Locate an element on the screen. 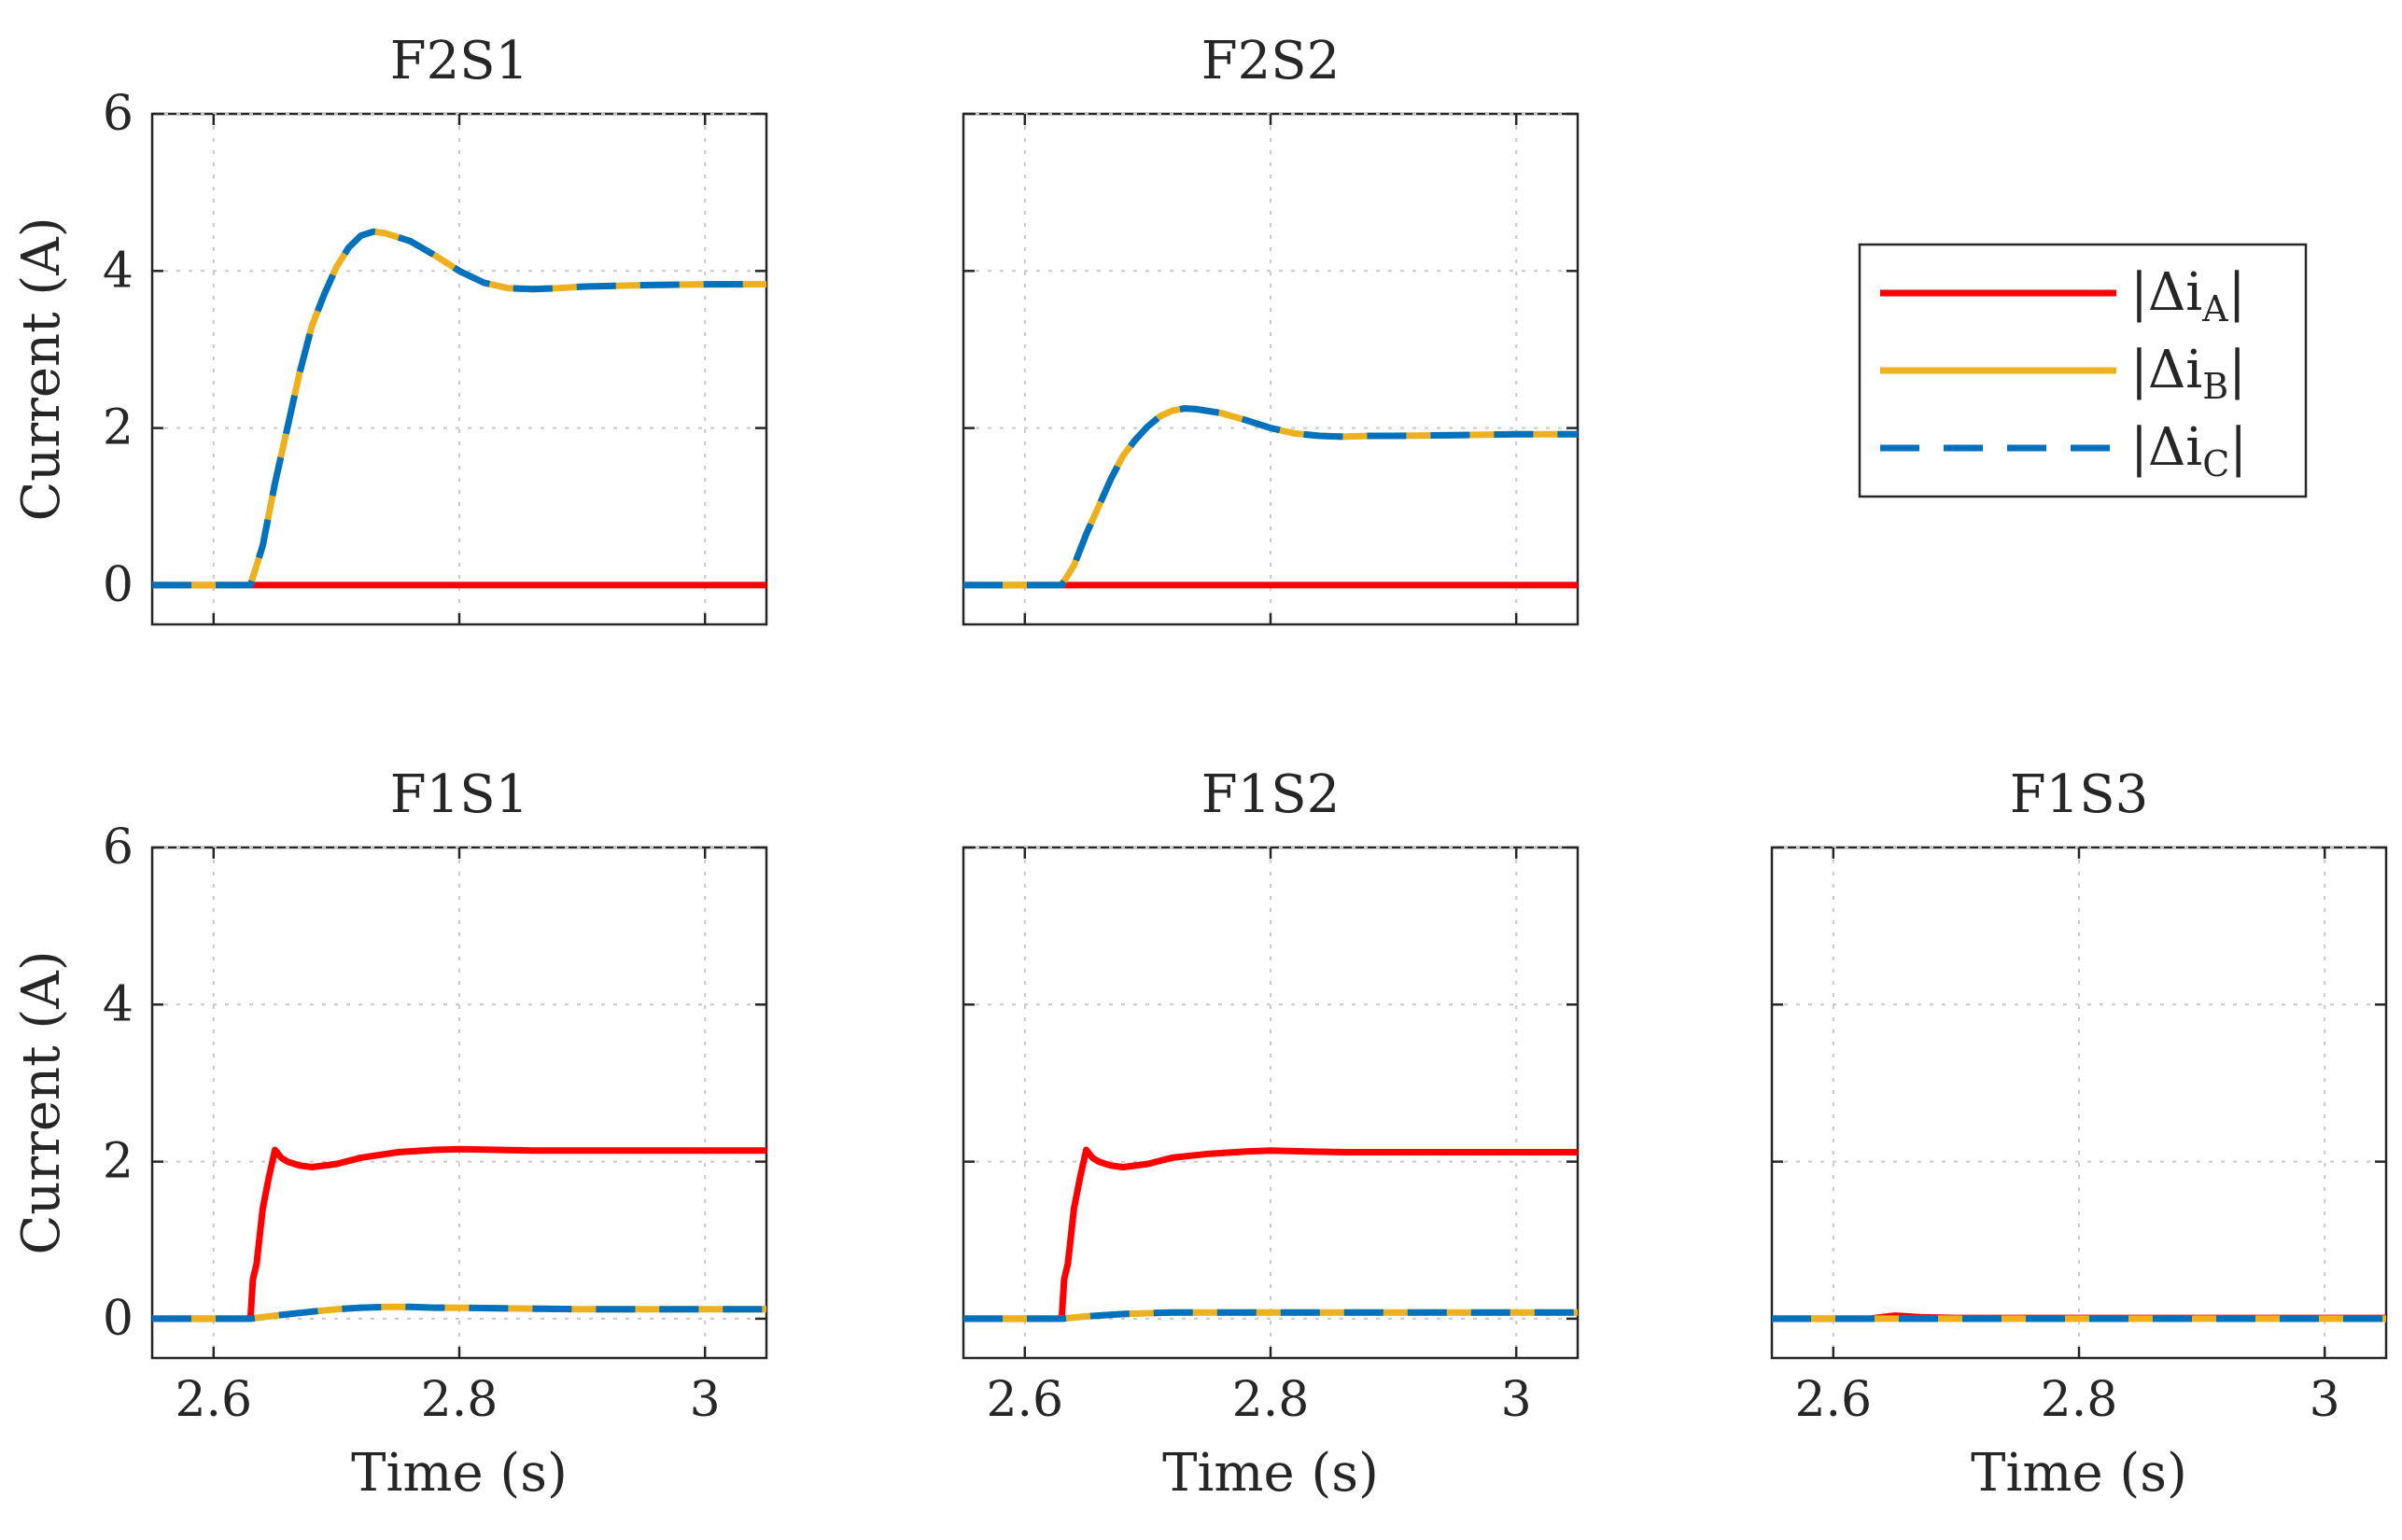  legend-label-b: |ΔiB| is located at coordinates (2188, 373).